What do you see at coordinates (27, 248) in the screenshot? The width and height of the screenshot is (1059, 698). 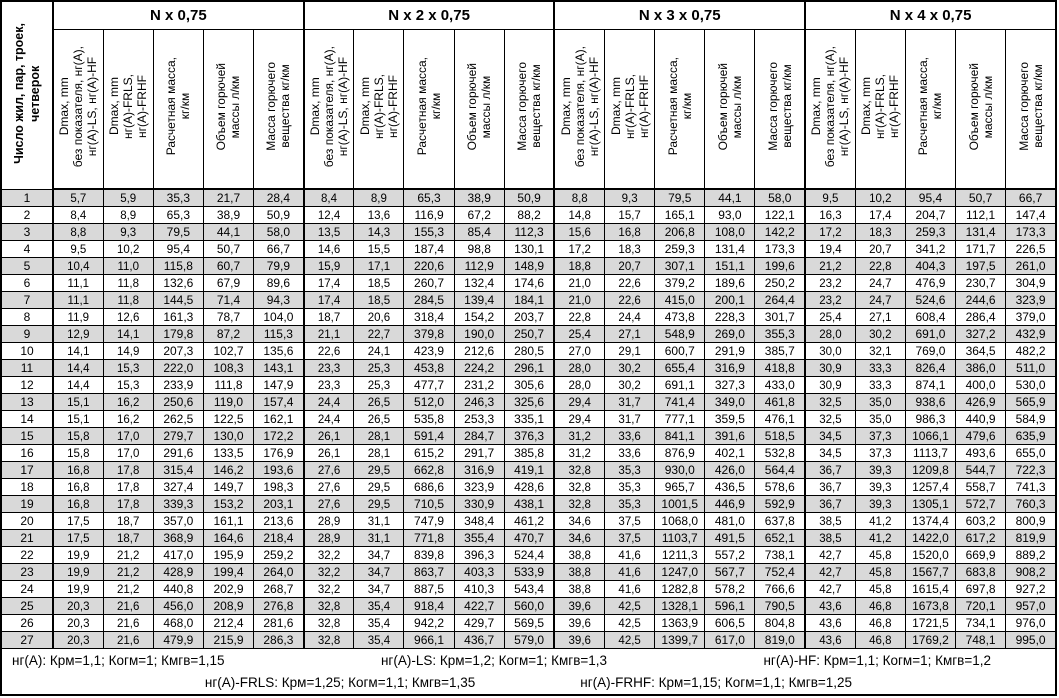 I see `row-number: 4` at bounding box center [27, 248].